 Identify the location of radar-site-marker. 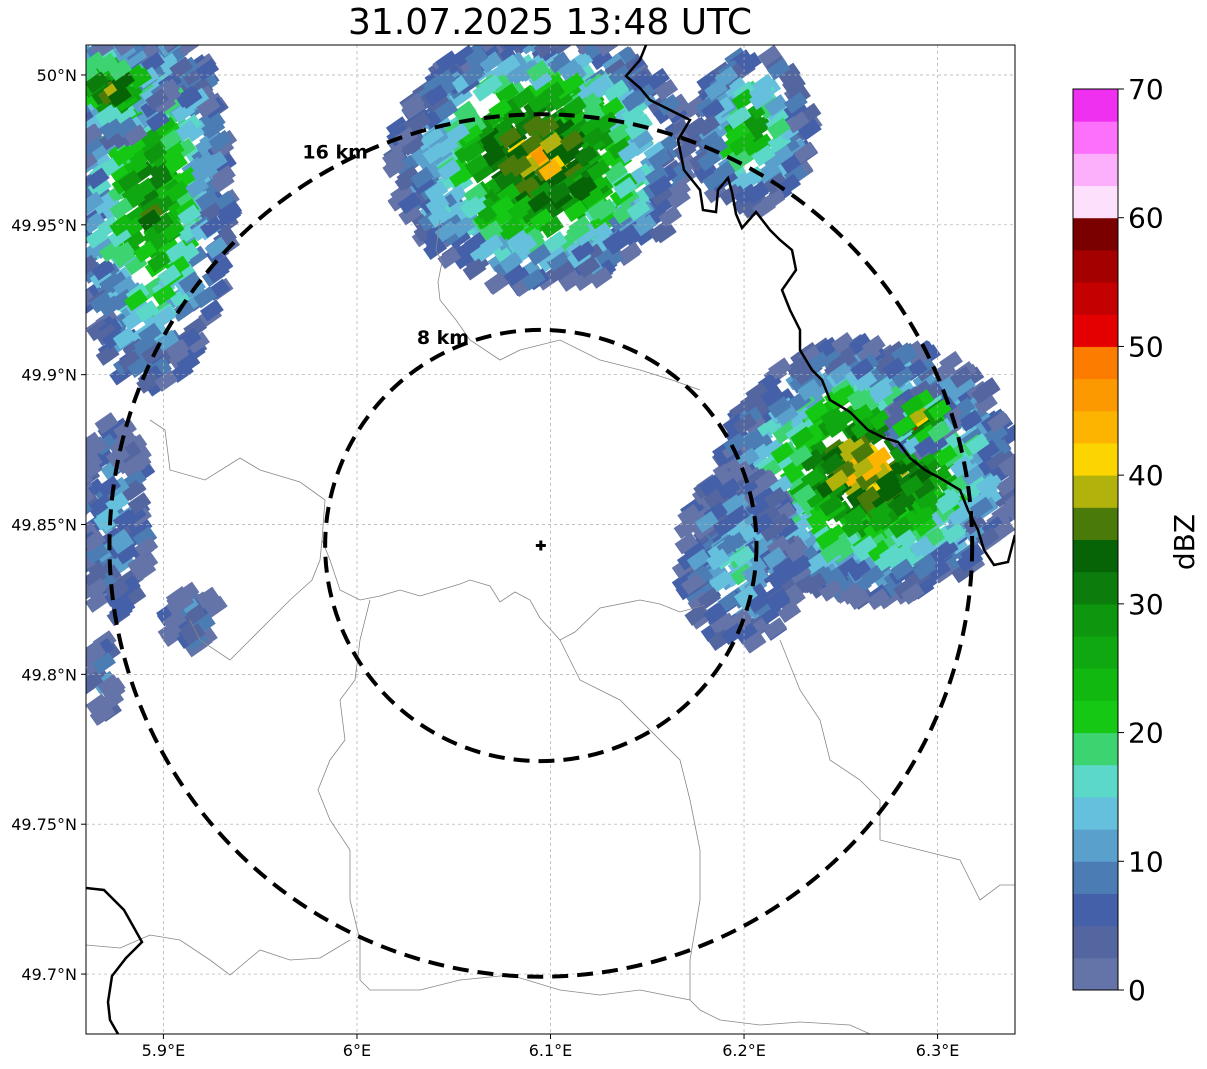
(540, 545).